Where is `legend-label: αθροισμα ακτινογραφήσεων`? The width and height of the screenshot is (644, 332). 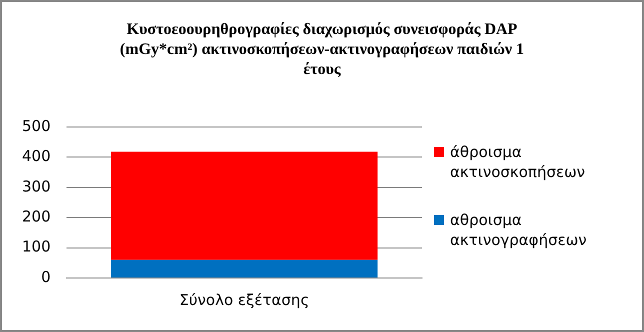
legend-label: αθροισμα ακτινογραφήσεων is located at coordinates (519, 230).